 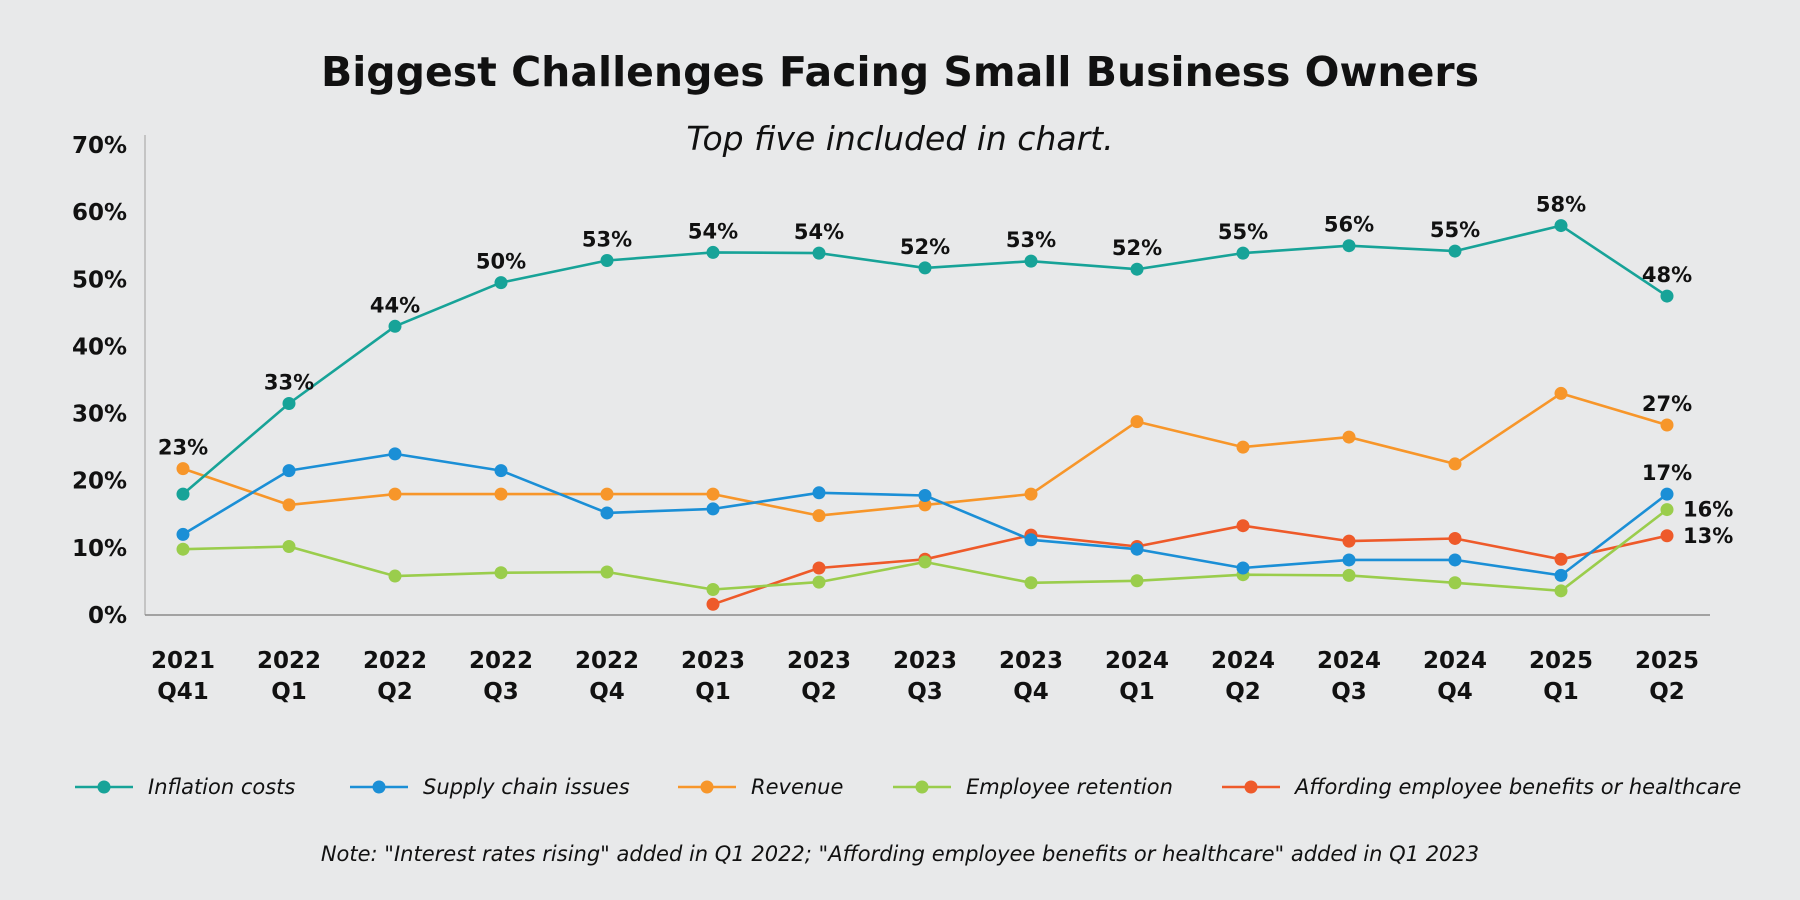 I want to click on y-tick-label: 50%, so click(x=99, y=280).